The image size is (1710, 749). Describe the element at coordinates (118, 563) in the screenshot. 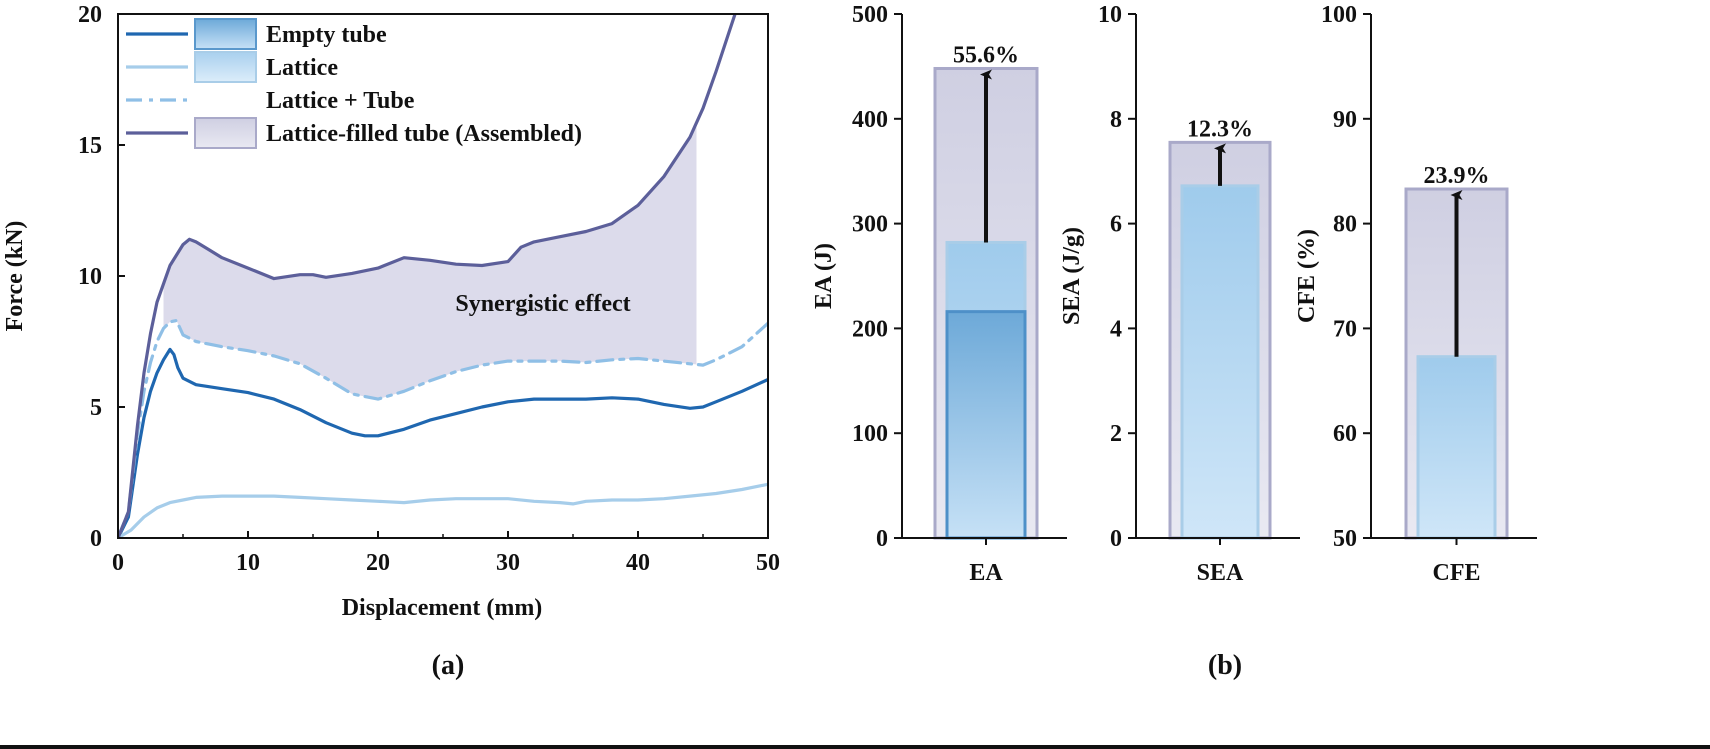

I see `x-tick-label: 0` at that location.